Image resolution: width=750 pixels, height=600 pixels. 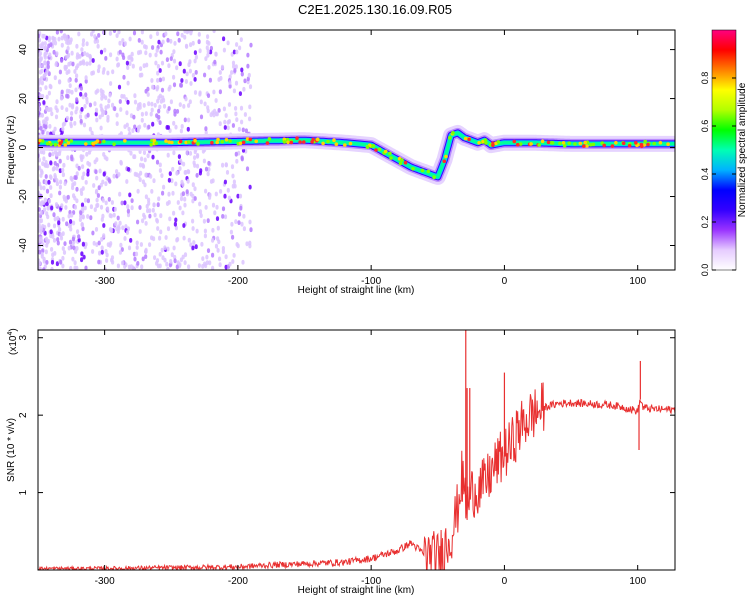 What do you see at coordinates (637, 581) in the screenshot?
I see `snr-xtick-label: 100` at bounding box center [637, 581].